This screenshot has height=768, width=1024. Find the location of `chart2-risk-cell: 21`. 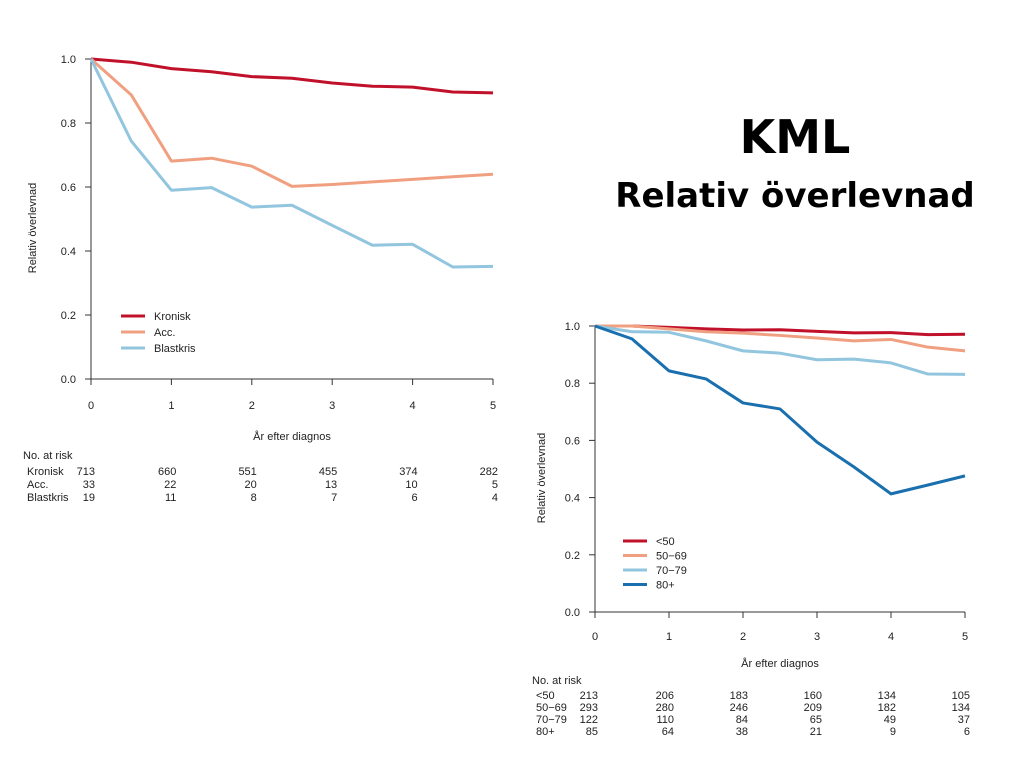

chart2-risk-cell: 21 is located at coordinates (816, 732).